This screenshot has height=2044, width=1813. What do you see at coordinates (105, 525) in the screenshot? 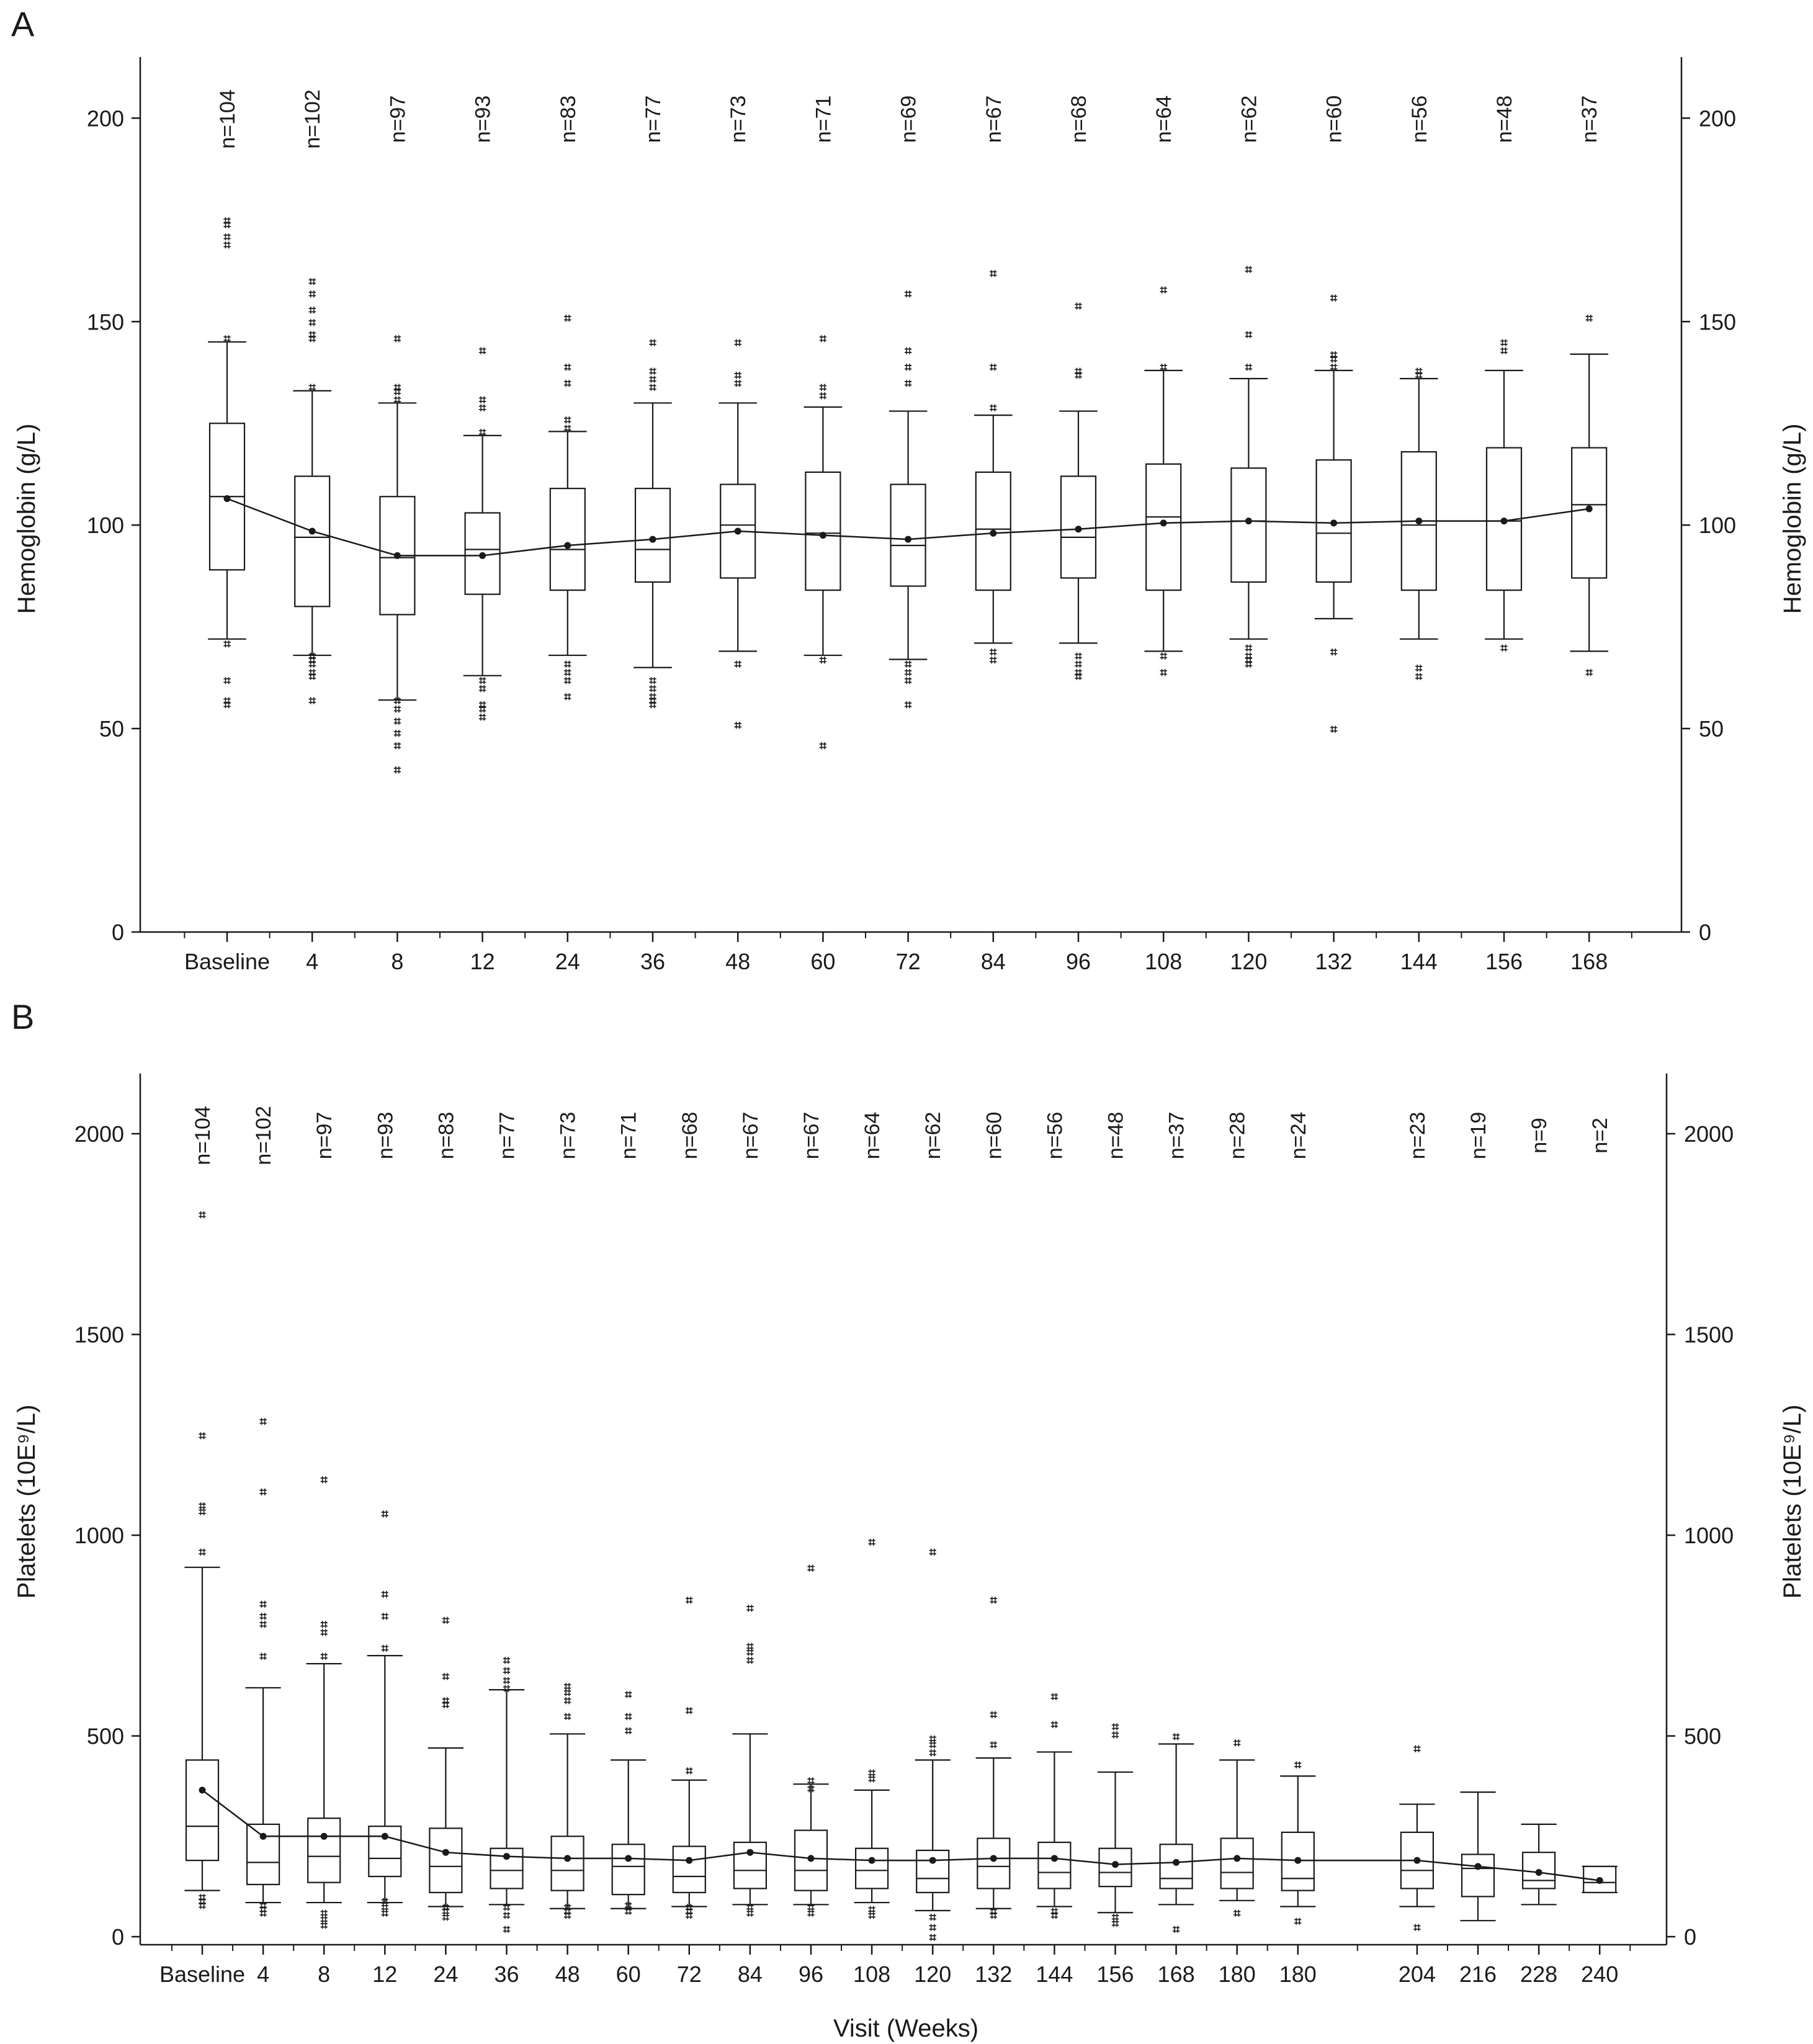
I see `y-tick-label-left: 100` at bounding box center [105, 525].